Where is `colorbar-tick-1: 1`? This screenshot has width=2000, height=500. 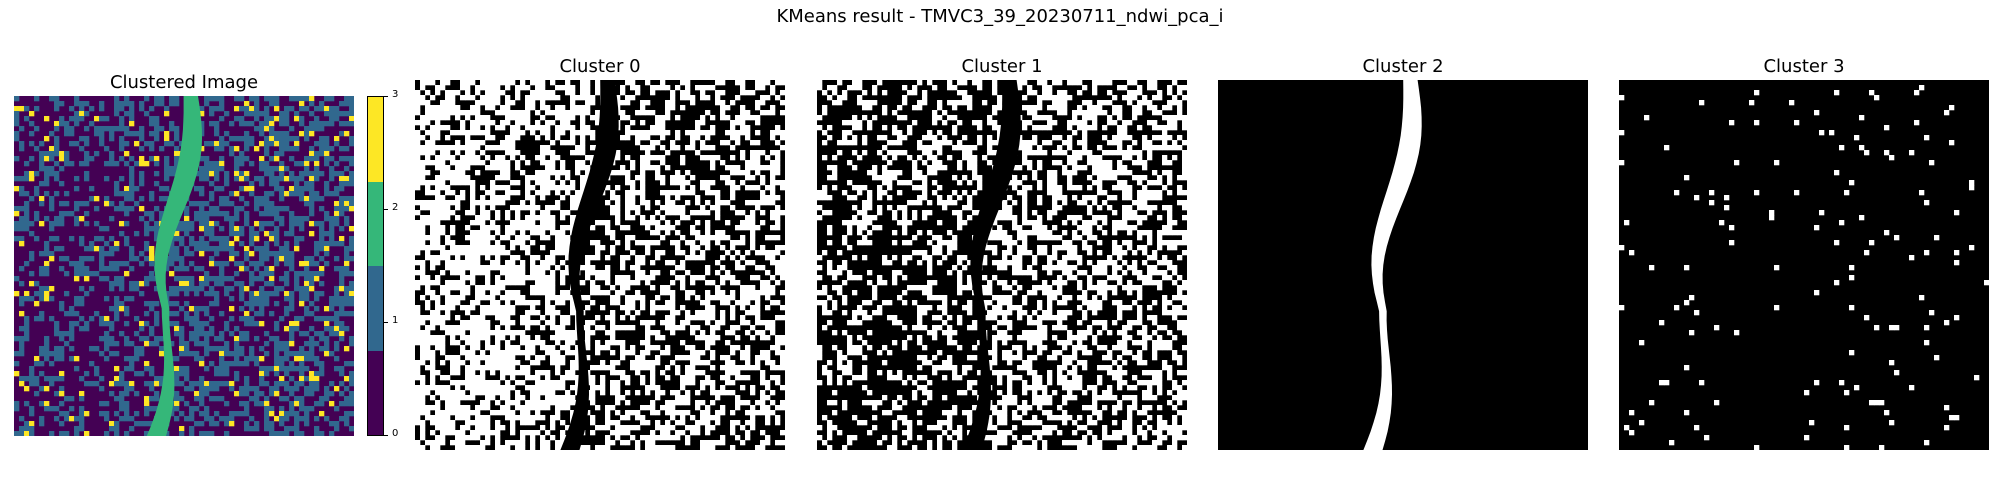 colorbar-tick-1: 1 is located at coordinates (395, 320).